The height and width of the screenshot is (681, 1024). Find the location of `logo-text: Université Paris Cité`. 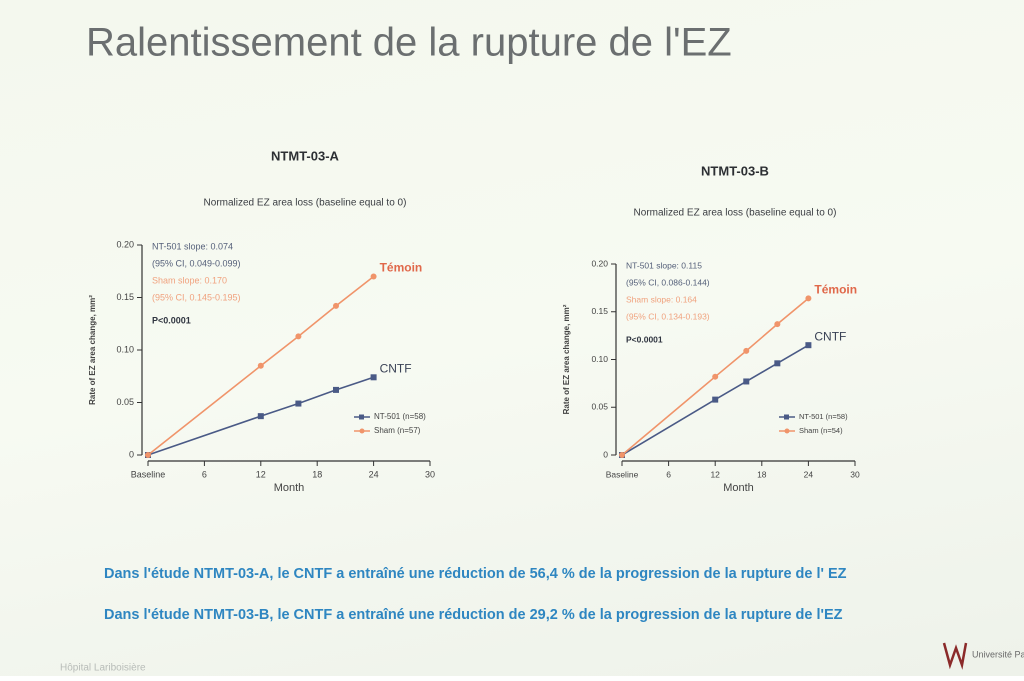

logo-text: Université Paris Cité is located at coordinates (998, 654).